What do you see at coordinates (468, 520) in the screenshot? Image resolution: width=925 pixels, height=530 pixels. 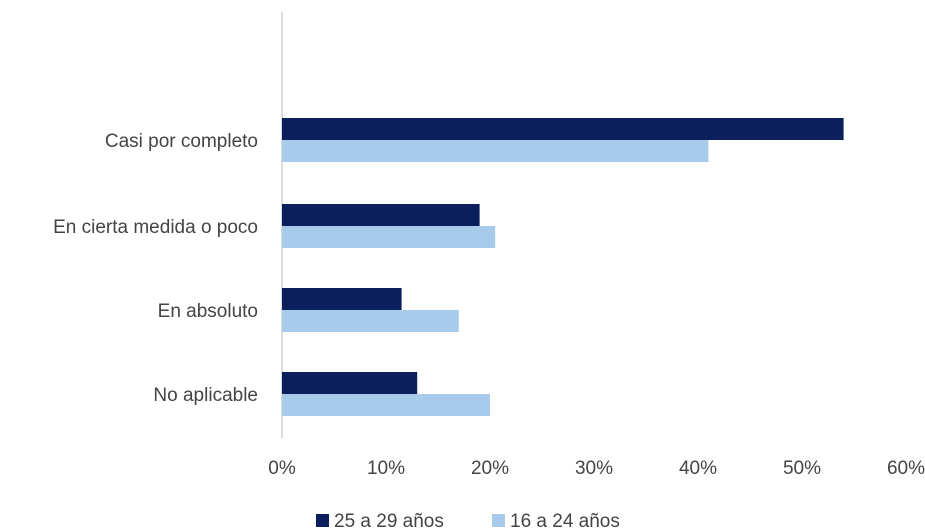 I see `legend: 25 a 29 años 16 a 24 años` at bounding box center [468, 520].